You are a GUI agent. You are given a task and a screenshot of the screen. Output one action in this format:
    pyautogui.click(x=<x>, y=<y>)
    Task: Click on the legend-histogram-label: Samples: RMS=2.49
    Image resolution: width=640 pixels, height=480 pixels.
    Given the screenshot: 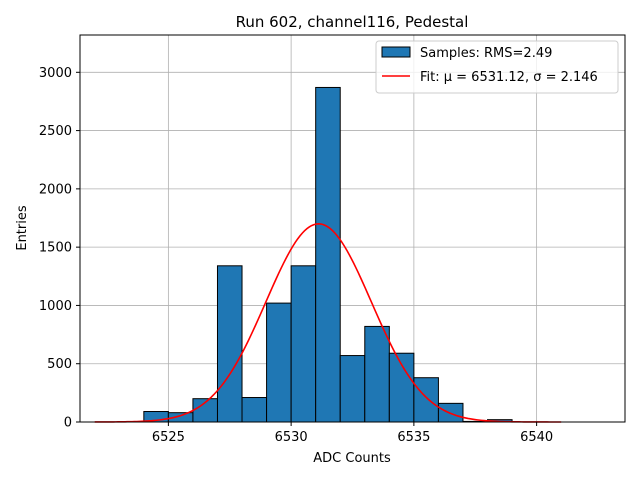 What is the action you would take?
    pyautogui.click(x=486, y=53)
    